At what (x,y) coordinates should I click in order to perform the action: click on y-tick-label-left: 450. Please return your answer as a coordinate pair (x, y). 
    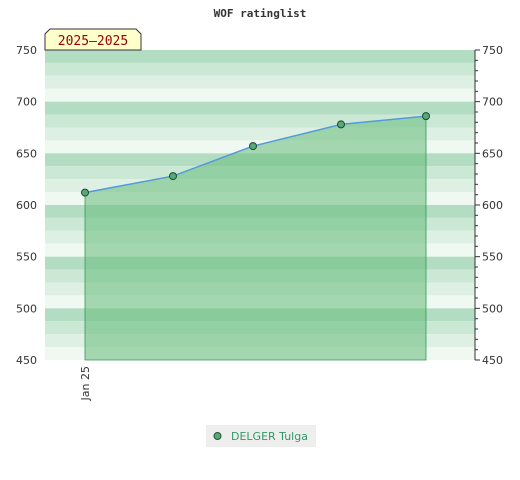
    Looking at the image, I should click on (26, 360).